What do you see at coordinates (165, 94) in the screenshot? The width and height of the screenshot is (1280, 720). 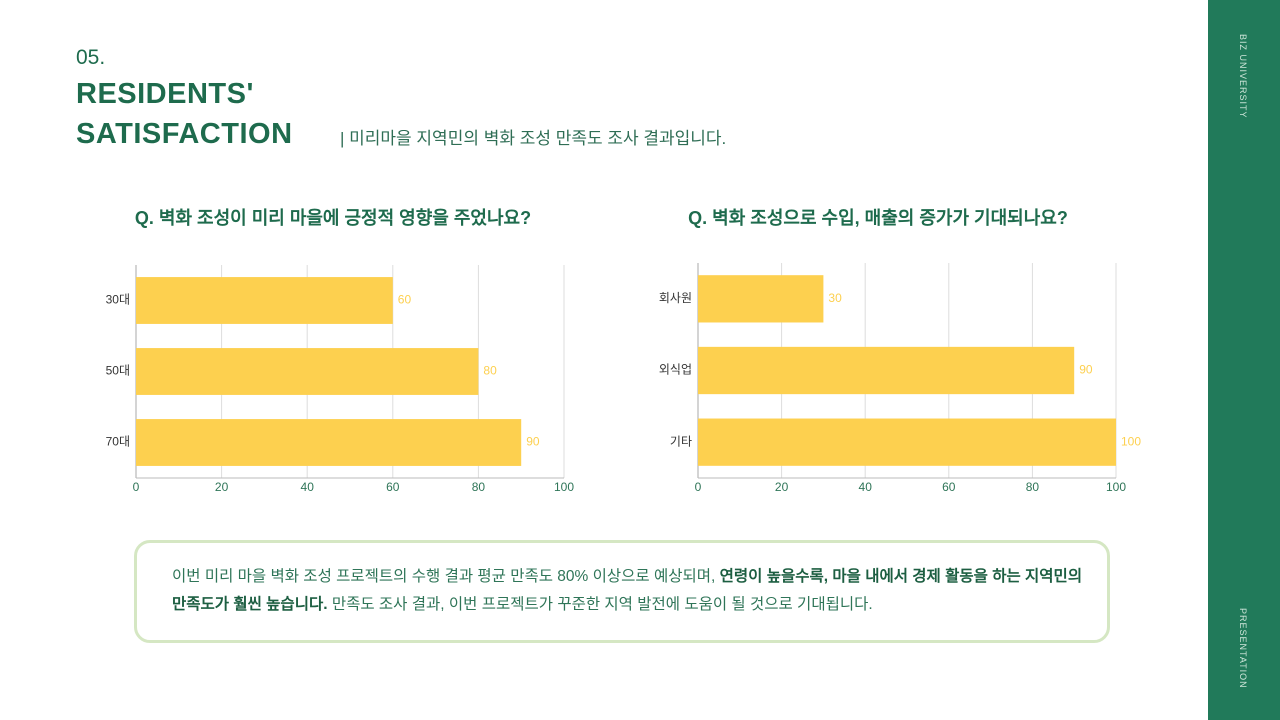 I see `title: RESIDENTS'` at bounding box center [165, 94].